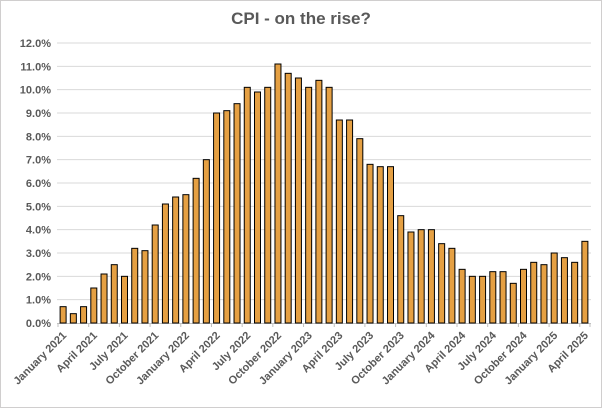 This screenshot has width=602, height=408. I want to click on y-tick-label: 12.0%, so click(35, 44).